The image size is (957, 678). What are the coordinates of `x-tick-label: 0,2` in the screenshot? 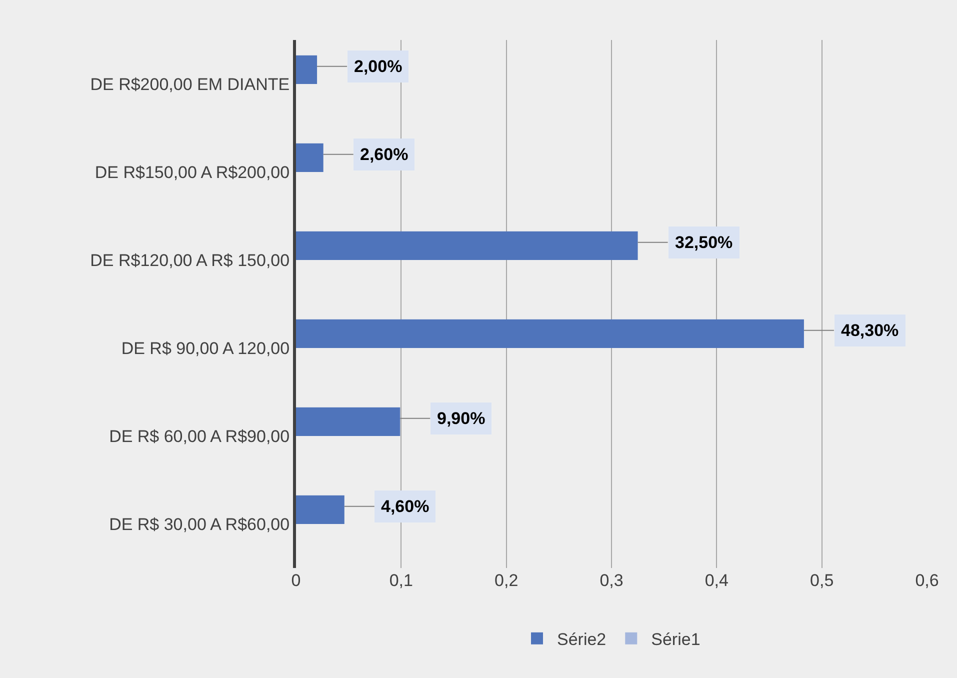 It's located at (506, 580).